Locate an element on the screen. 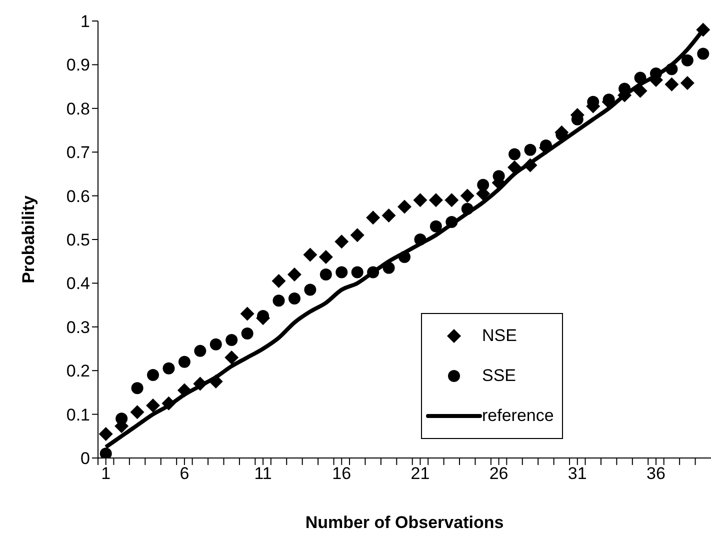 The width and height of the screenshot is (711, 550). y-tick-label: 0.5 is located at coordinates (78, 240).